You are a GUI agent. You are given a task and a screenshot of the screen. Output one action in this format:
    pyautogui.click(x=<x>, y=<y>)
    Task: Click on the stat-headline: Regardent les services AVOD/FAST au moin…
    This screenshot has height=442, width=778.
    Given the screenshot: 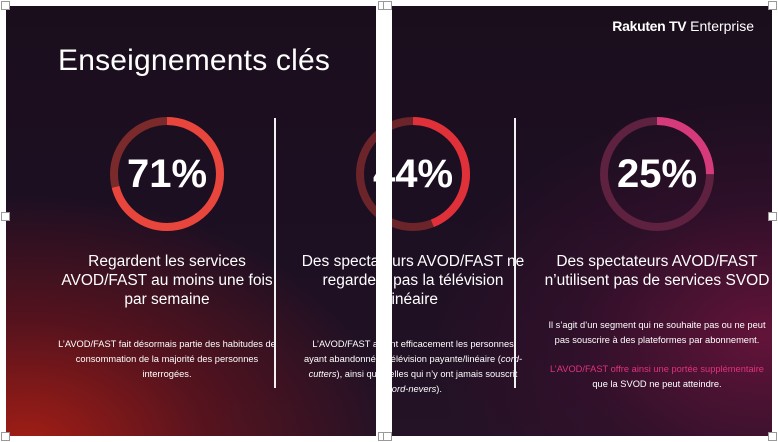 What is the action you would take?
    pyautogui.click(x=167, y=280)
    